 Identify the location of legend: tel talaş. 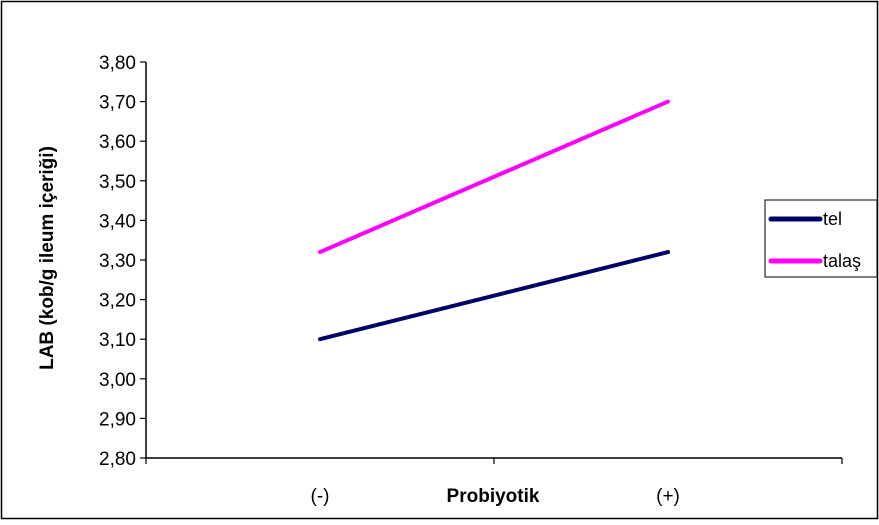
(821, 238).